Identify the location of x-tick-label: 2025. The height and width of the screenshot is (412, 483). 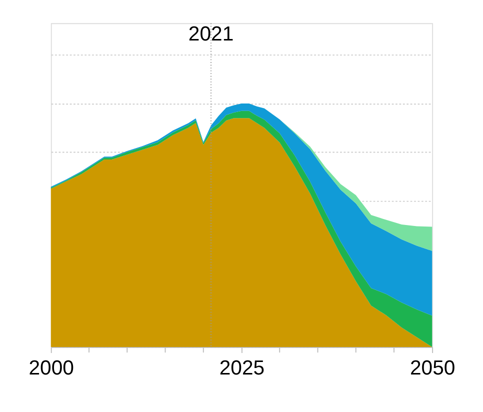
(242, 368).